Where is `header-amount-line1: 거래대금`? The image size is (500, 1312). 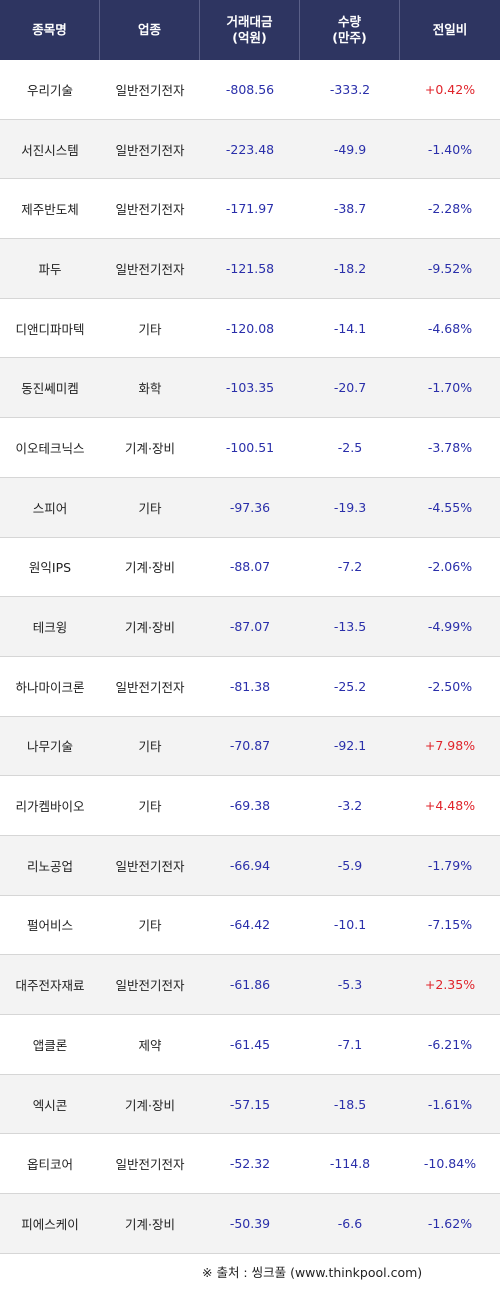 header-amount-line1: 거래대금 is located at coordinates (249, 21).